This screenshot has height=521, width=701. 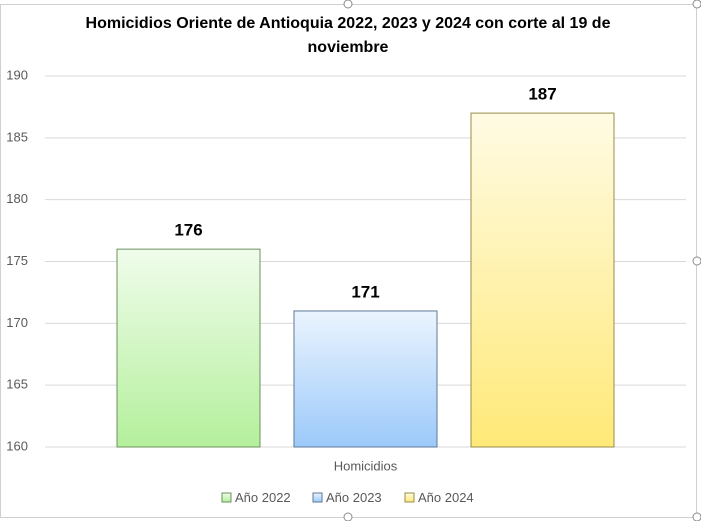 I want to click on y-tick-label: 170, so click(x=17, y=322).